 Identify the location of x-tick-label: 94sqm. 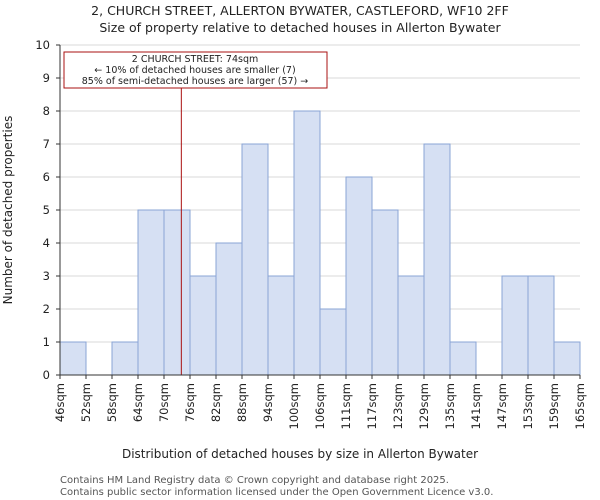
(268, 402).